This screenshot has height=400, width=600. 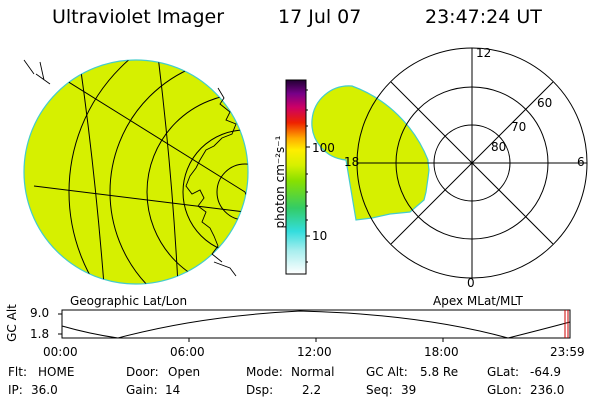 What do you see at coordinates (44, 390) in the screenshot?
I see `status-ip-value: 36.0` at bounding box center [44, 390].